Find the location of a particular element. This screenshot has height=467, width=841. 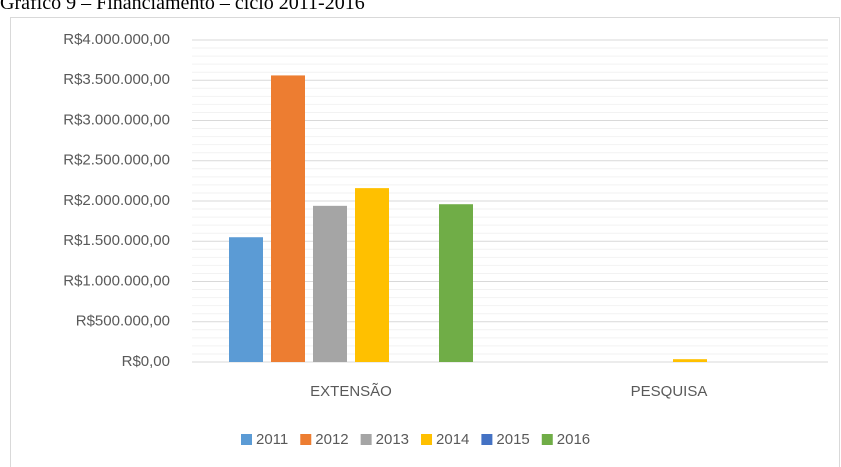

y-tick-label: R$3.000.000,00 is located at coordinates (116, 119).